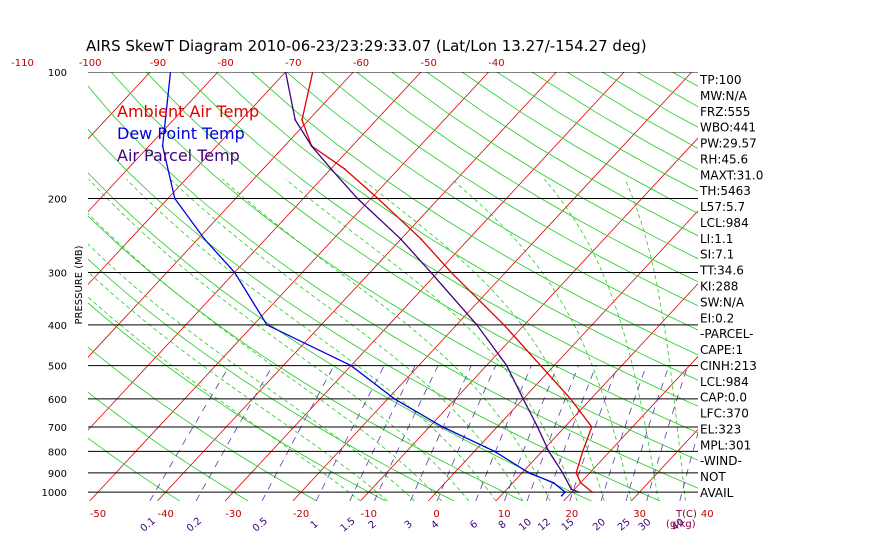  Describe the element at coordinates (436, 514) in the screenshot. I see `bottom-temp-tick-label: 0` at that location.